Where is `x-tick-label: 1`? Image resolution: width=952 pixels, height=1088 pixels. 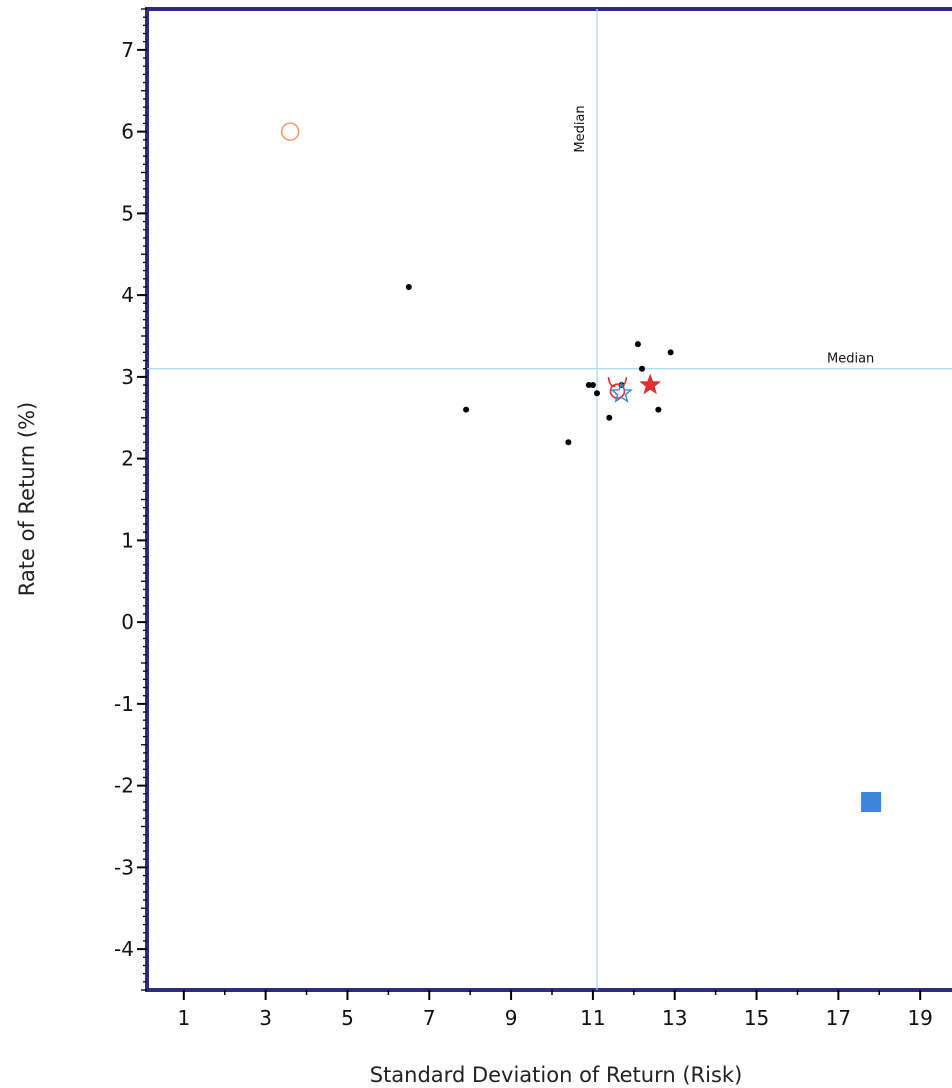 x-tick-label: 1 is located at coordinates (183, 1018).